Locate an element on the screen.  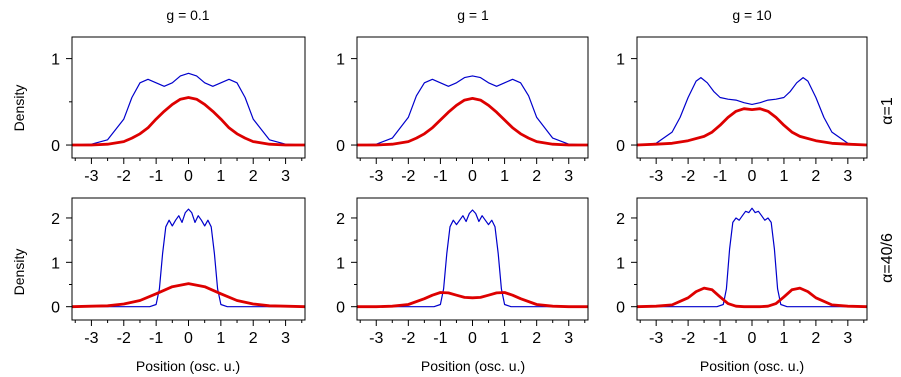
xlabel-col-3: Position (osc. u.) is located at coordinates (752, 366).